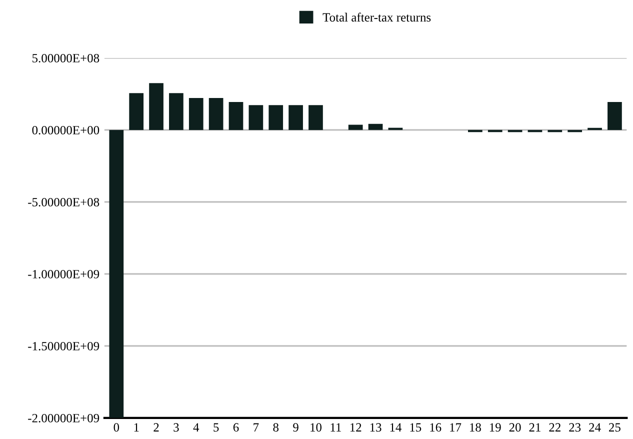 Image resolution: width=633 pixels, height=439 pixels. What do you see at coordinates (316, 427) in the screenshot?
I see `x-tick-label: 10` at bounding box center [316, 427].